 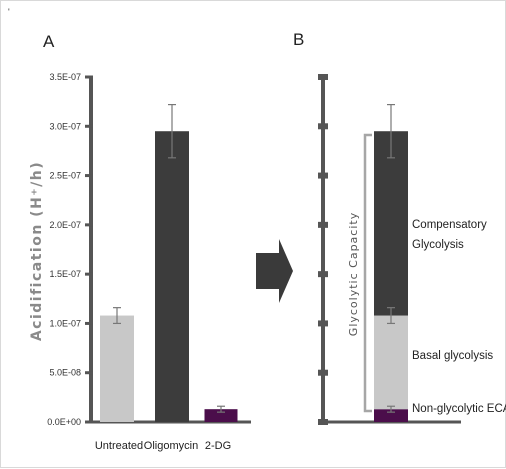 What do you see at coordinates (391, 362) in the screenshot?
I see `segment-basal-glycolysis` at bounding box center [391, 362].